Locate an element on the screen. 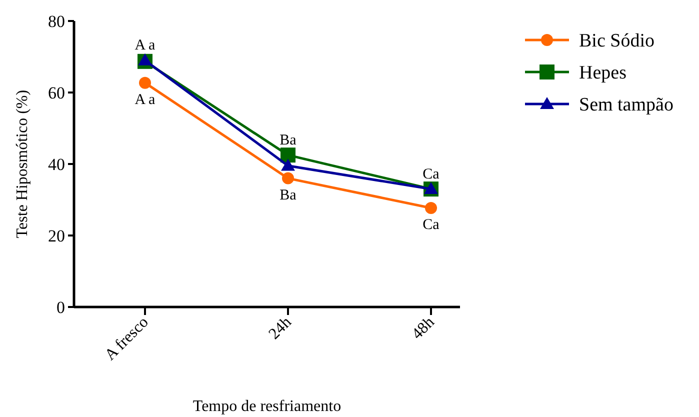  y-tick-label: 60 is located at coordinates (56, 92).